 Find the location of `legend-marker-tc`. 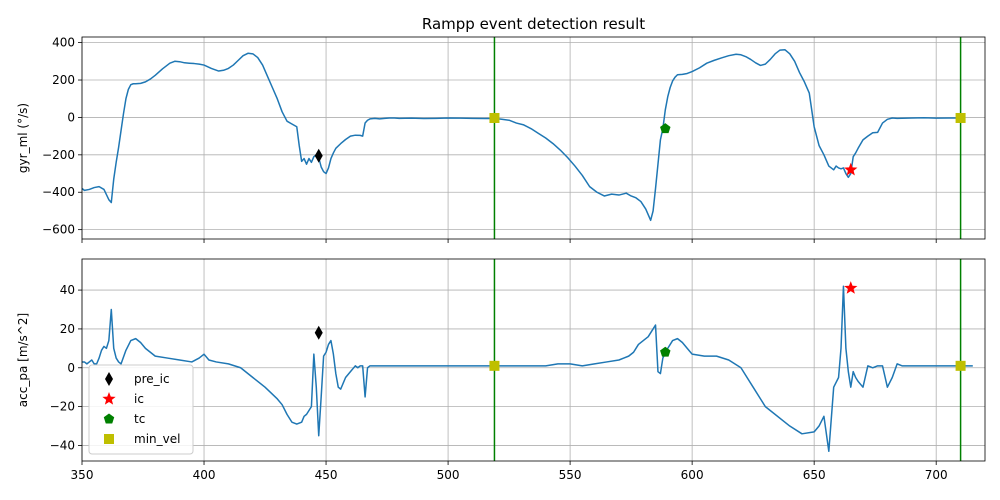

legend-marker-tc is located at coordinates (109, 418).